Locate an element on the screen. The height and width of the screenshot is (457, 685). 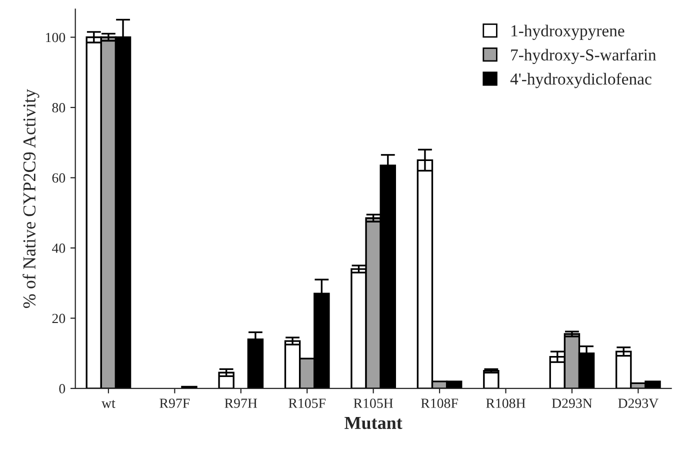
x-axis-title: Mutant is located at coordinates (373, 423).